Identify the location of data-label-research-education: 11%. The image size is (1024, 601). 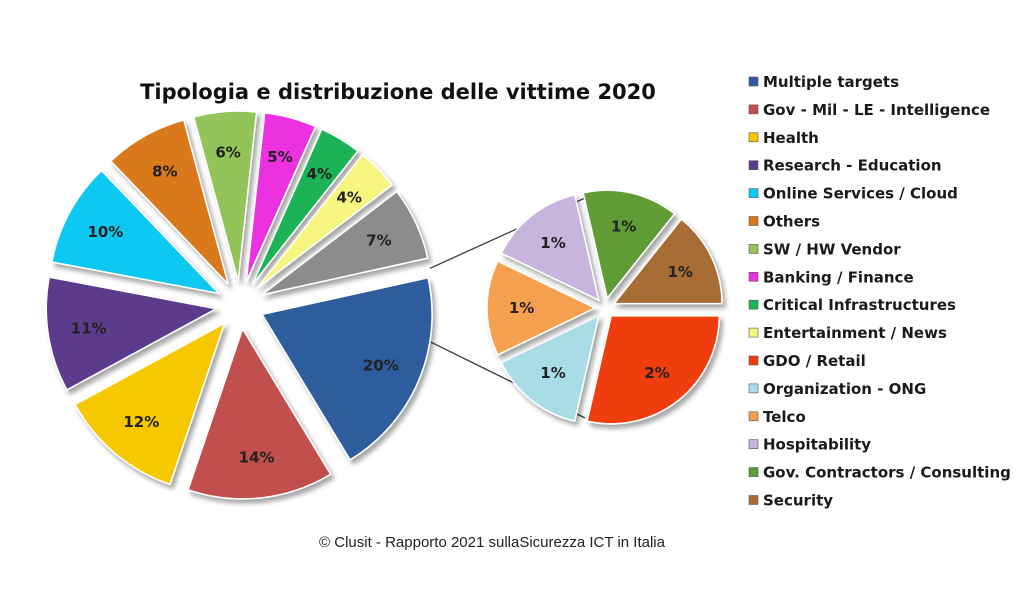
(89, 329).